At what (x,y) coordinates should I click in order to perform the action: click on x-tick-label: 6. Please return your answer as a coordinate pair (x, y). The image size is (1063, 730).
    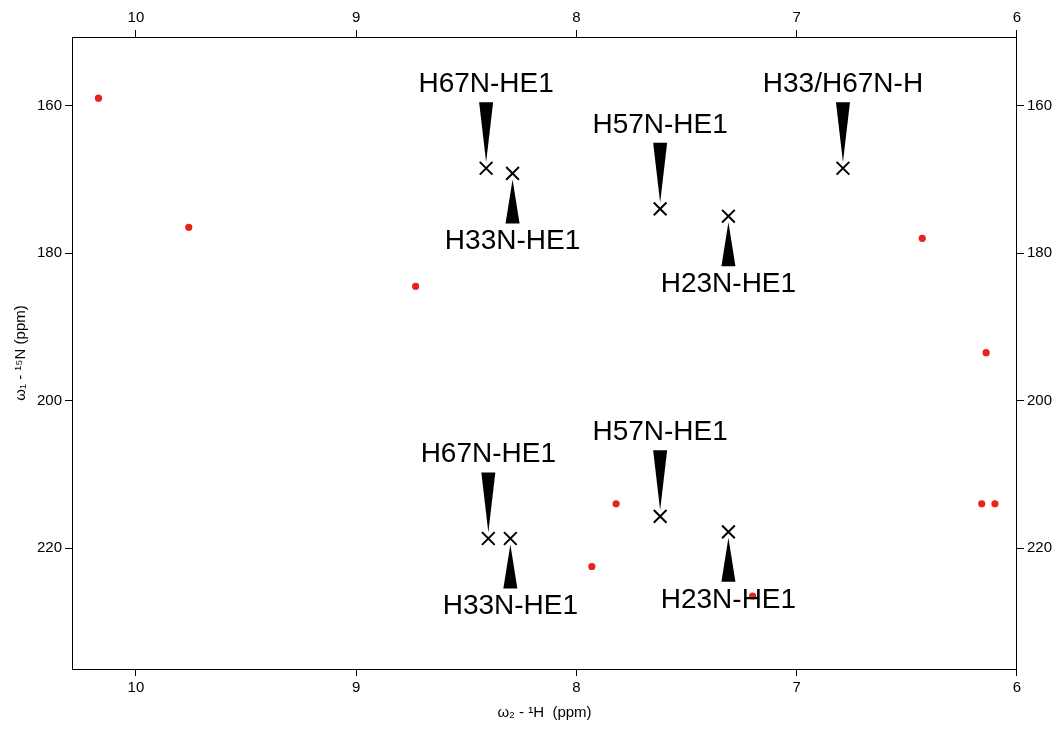
    Looking at the image, I should click on (1017, 687).